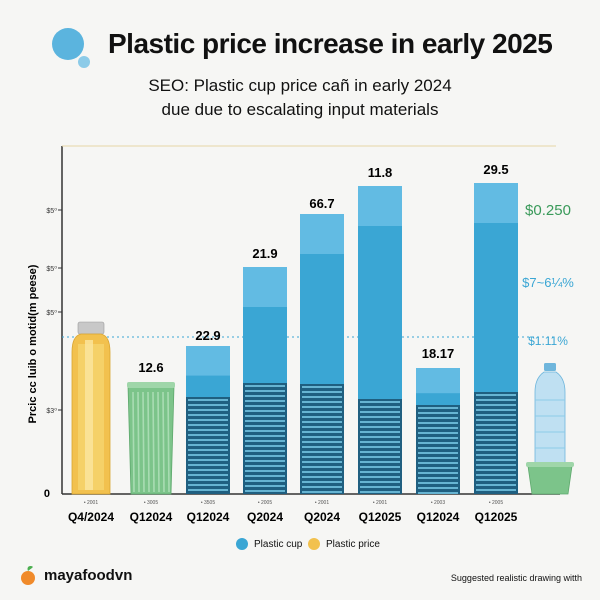 Image resolution: width=600 pixels, height=600 pixels. What do you see at coordinates (495, 169) in the screenshot?
I see `value-label: 29.5` at bounding box center [495, 169].